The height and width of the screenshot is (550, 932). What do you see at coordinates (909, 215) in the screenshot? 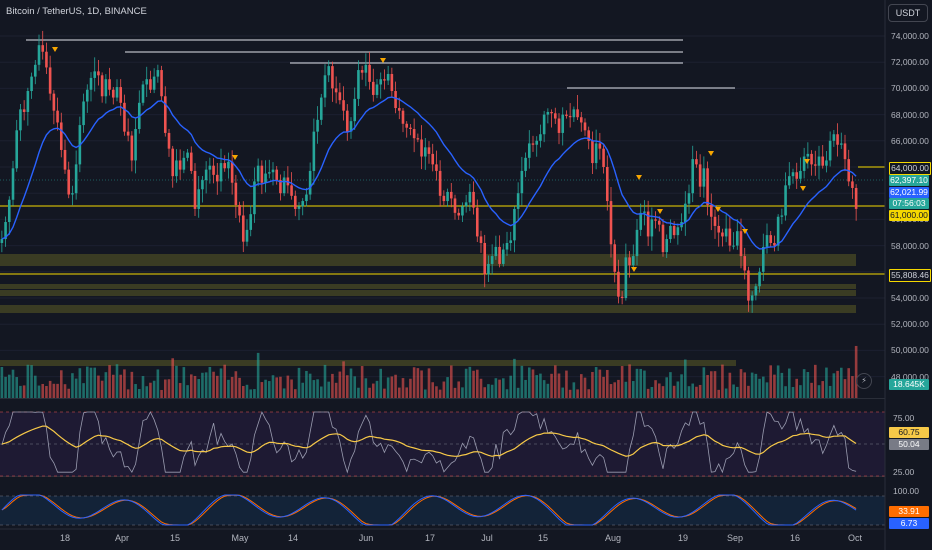
I see `support-tag: 61,000.00` at bounding box center [909, 215].